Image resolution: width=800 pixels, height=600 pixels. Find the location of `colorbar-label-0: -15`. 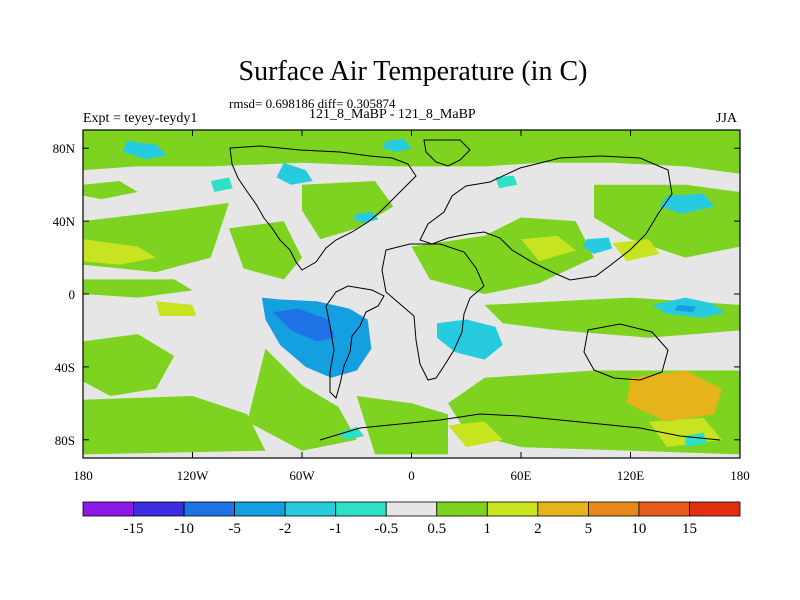

colorbar-label-0: -15 is located at coordinates (134, 529).